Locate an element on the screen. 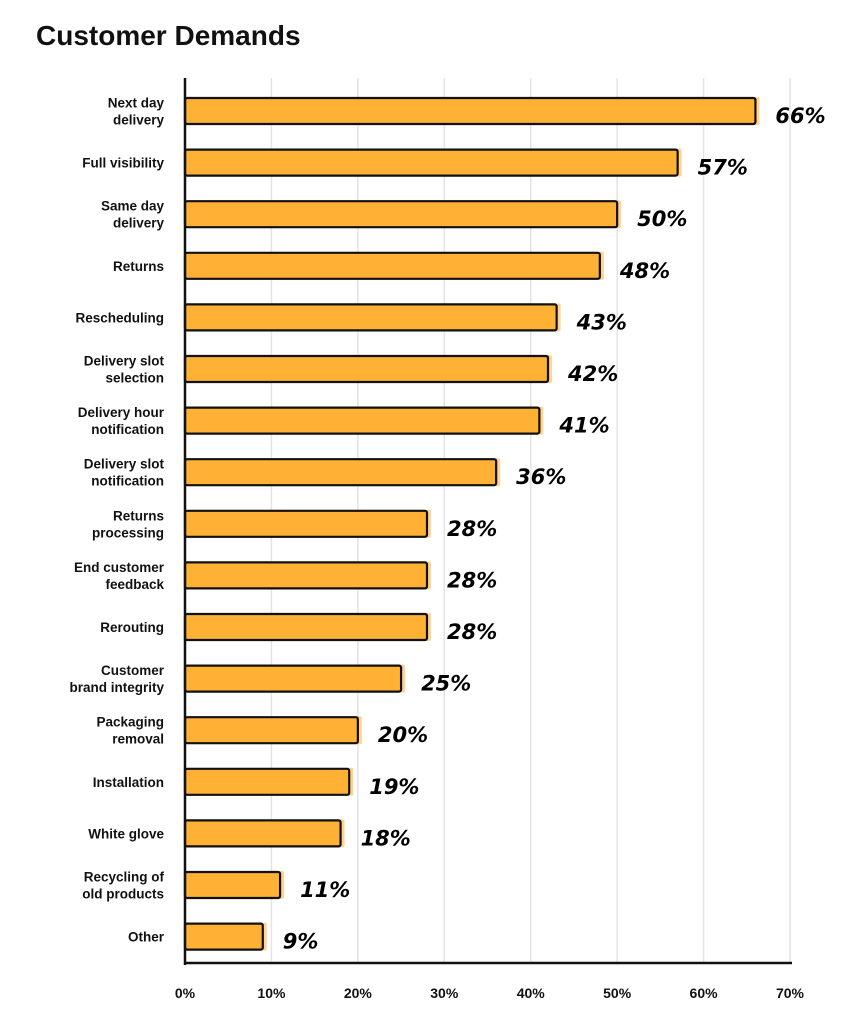  category-label: Installation is located at coordinates (128, 782).